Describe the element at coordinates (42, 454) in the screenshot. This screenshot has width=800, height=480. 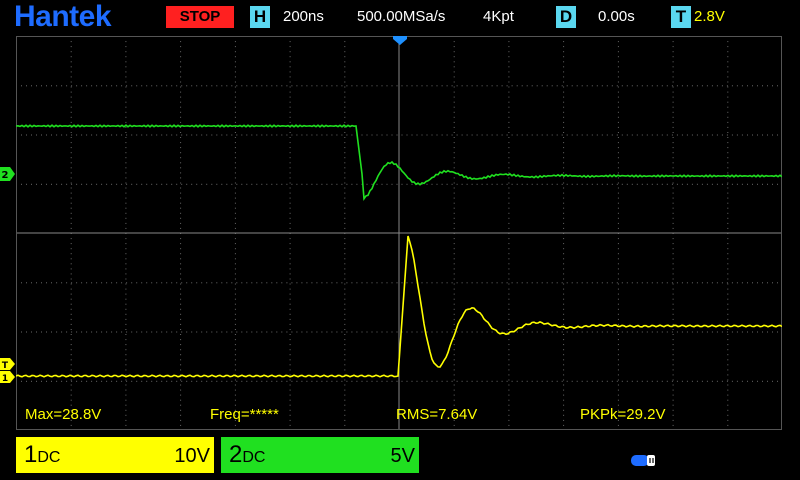
I see `channel-1-label: 1DC` at that location.